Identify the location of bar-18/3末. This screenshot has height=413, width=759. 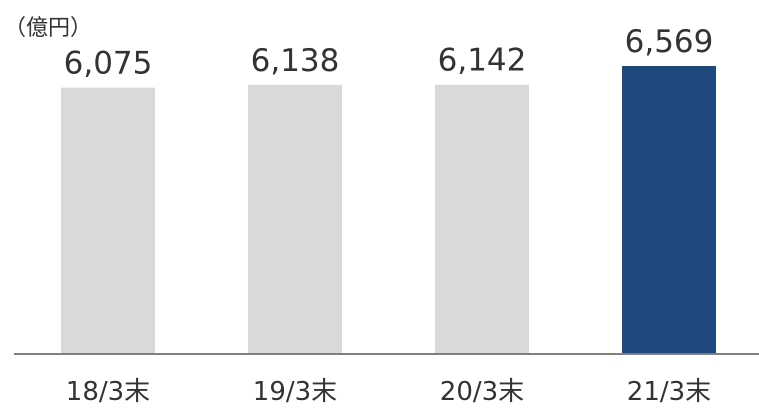
(108, 221).